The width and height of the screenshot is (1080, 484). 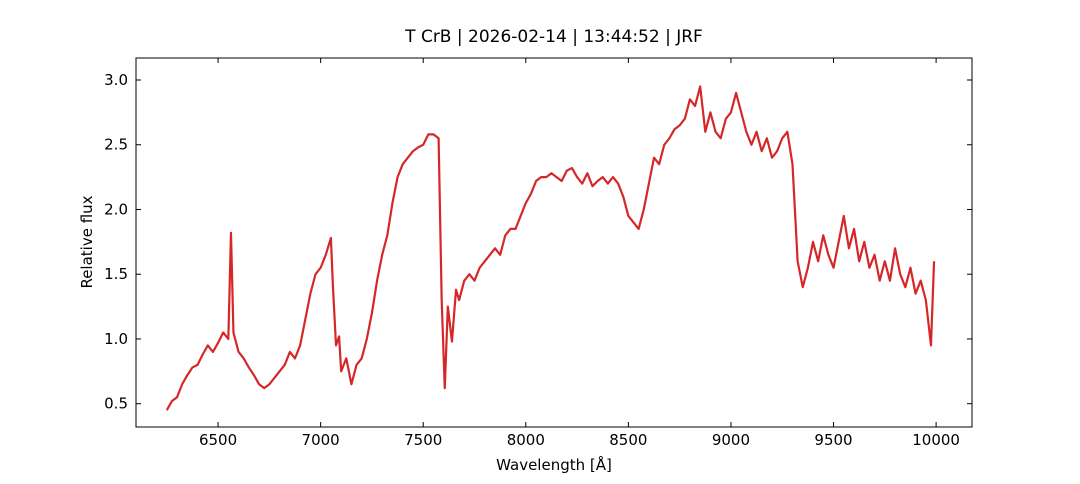 What do you see at coordinates (833, 440) in the screenshot?
I see `x-tick-label: 9500` at bounding box center [833, 440].